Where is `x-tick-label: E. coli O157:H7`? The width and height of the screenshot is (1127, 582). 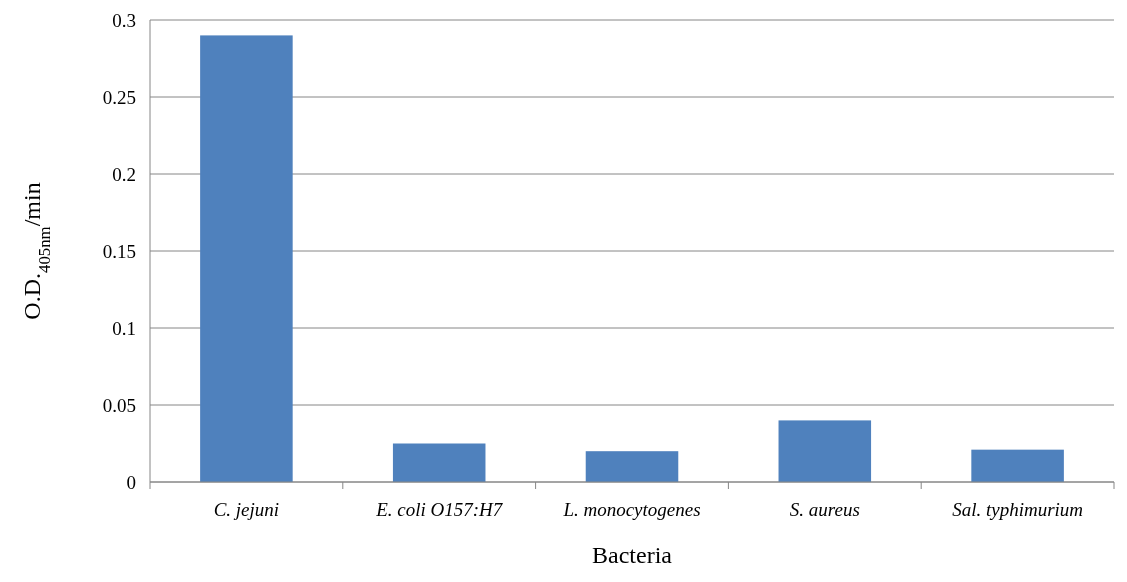 x-tick-label: E. coli O157:H7 is located at coordinates (439, 509).